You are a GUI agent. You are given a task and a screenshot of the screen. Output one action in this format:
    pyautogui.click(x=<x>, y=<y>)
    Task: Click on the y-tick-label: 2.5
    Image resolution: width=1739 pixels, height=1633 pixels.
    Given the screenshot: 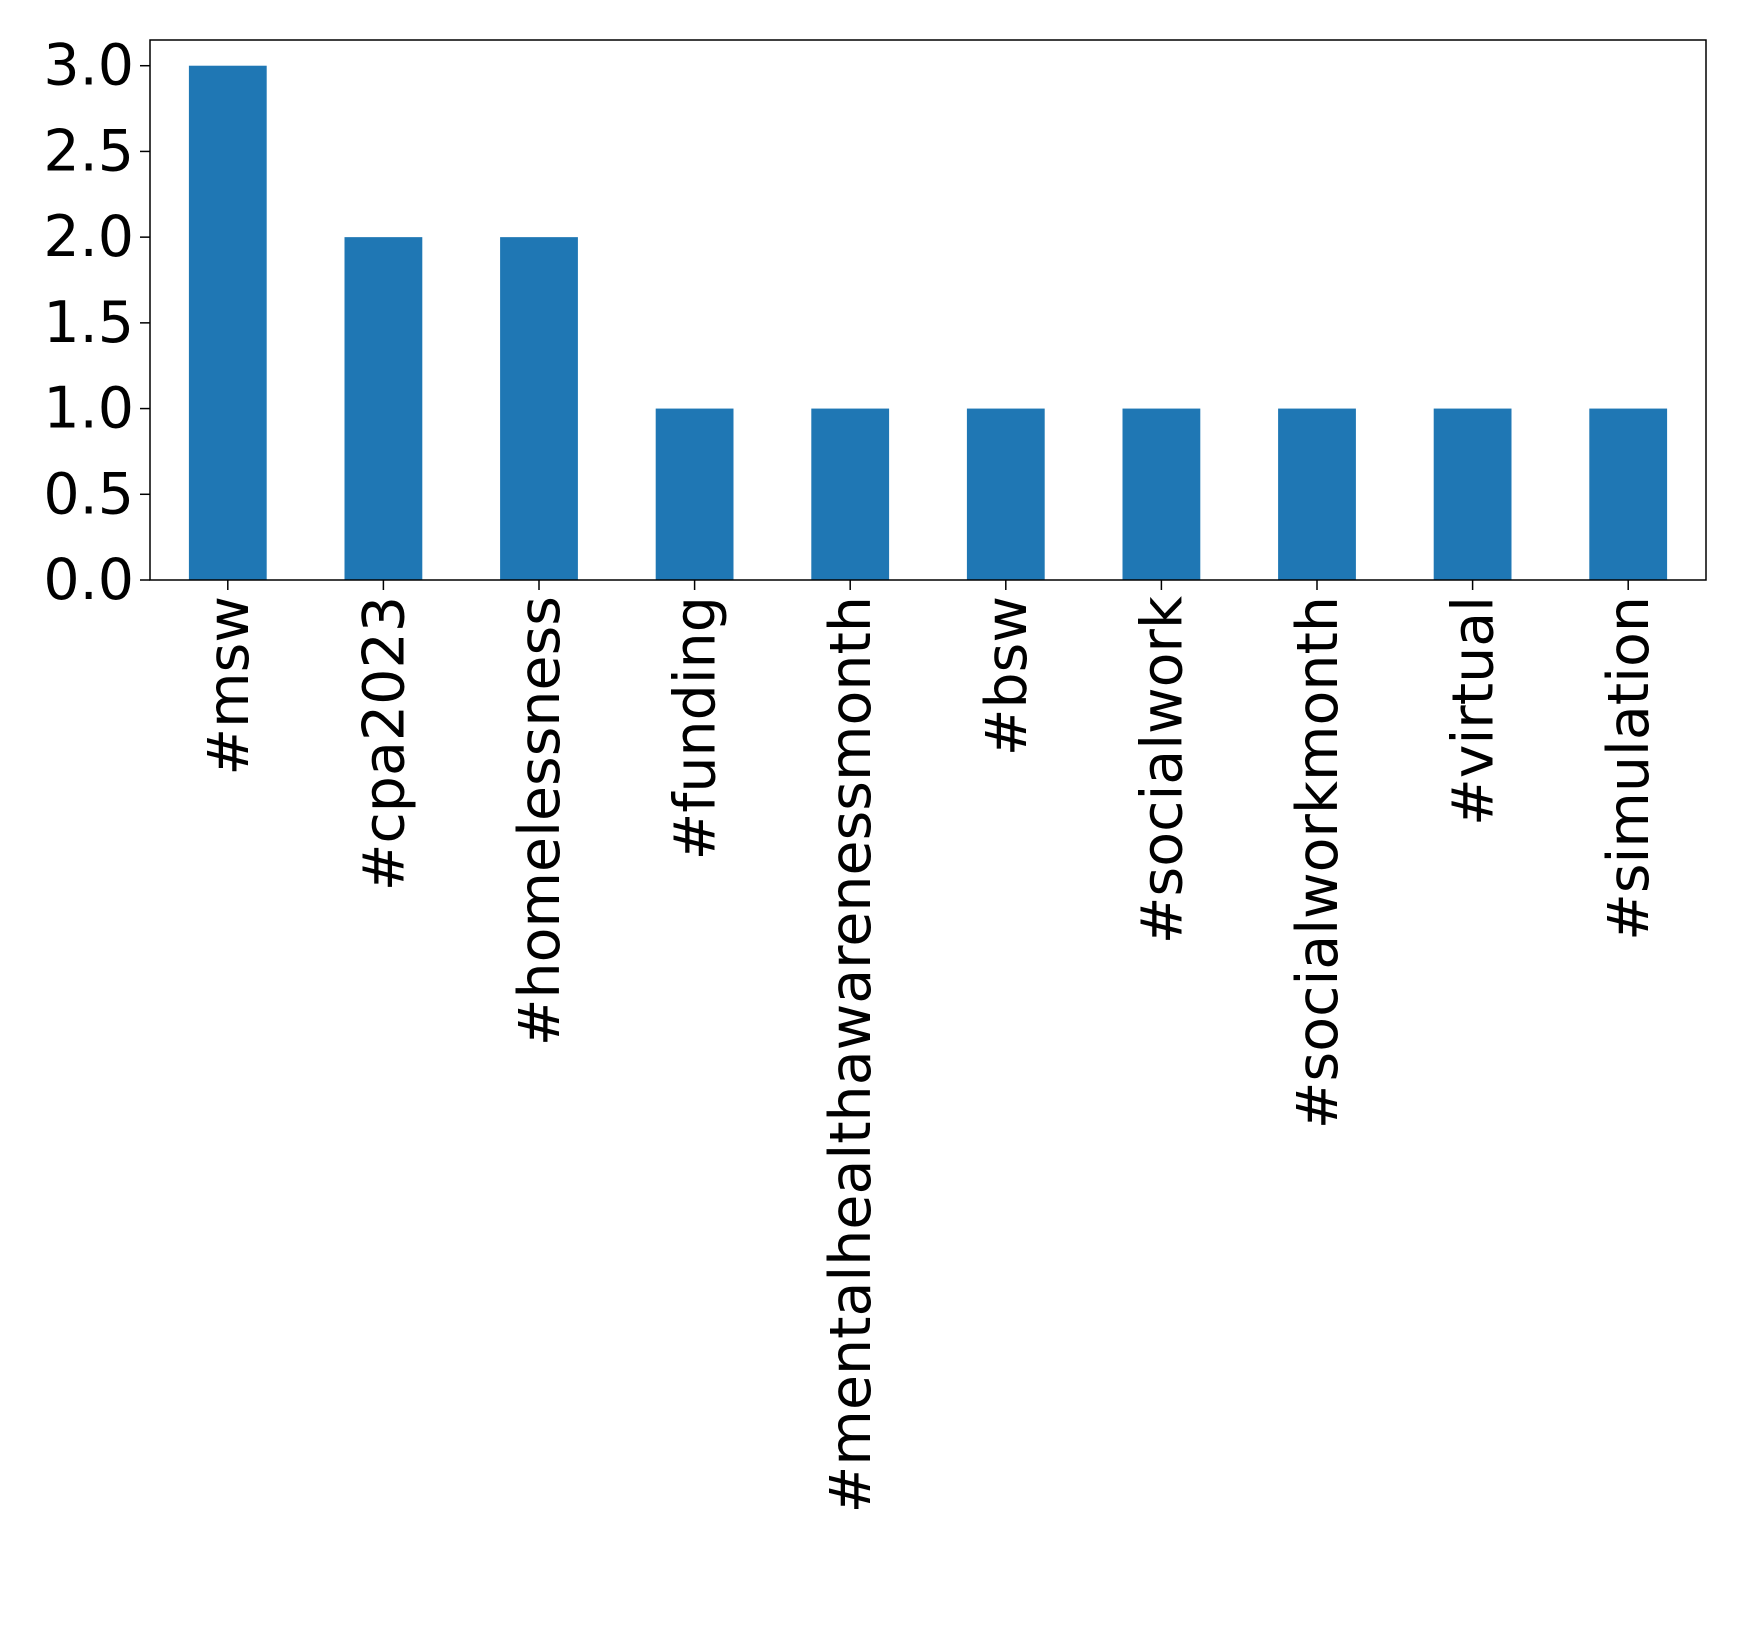 What is the action you would take?
    pyautogui.click(x=88, y=151)
    